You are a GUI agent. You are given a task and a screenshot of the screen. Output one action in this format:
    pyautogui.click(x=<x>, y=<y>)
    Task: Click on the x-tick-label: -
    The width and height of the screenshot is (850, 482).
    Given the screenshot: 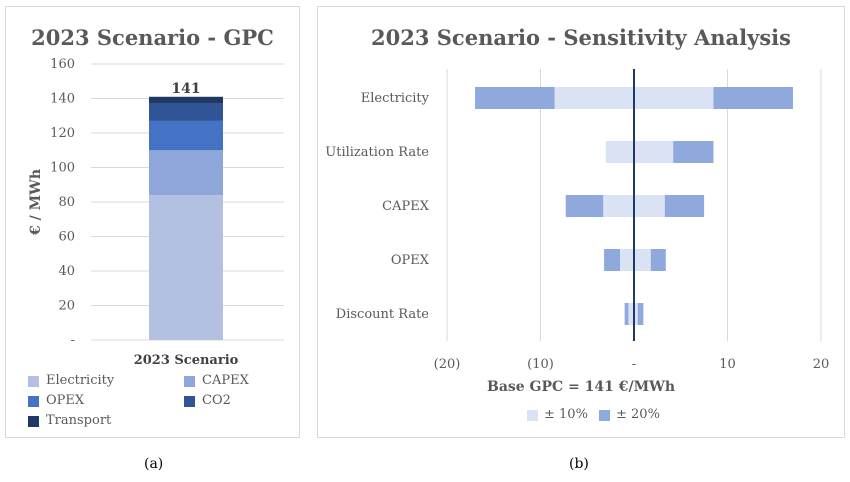 What is the action you would take?
    pyautogui.click(x=634, y=364)
    